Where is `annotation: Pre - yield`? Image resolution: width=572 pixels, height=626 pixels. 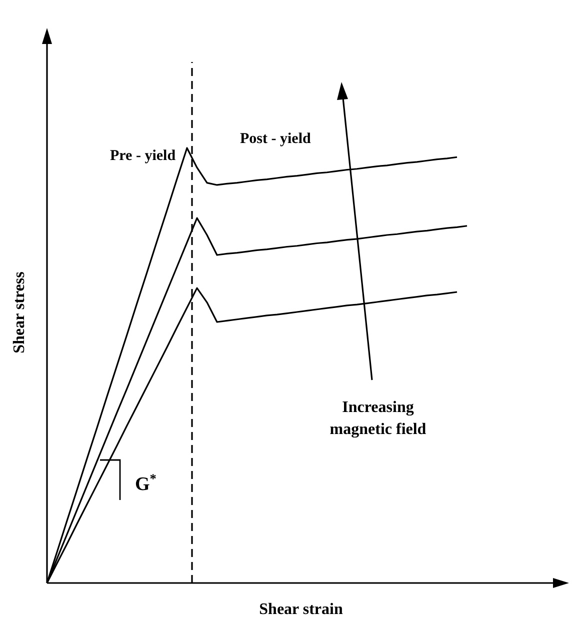
annotation: Pre - yield is located at coordinates (143, 156).